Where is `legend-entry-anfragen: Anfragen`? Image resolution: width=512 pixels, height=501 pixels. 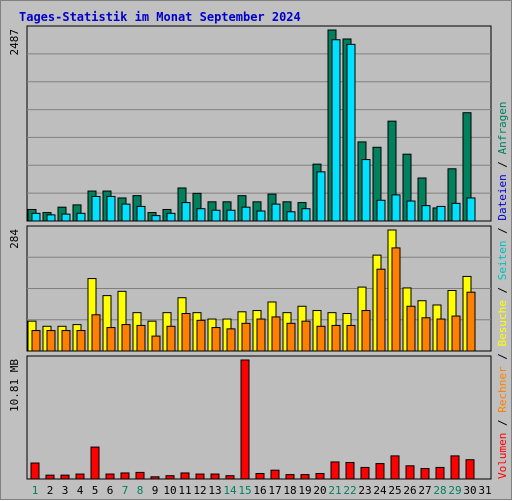
legend-entry-anfragen: Anfragen is located at coordinates (502, 127).